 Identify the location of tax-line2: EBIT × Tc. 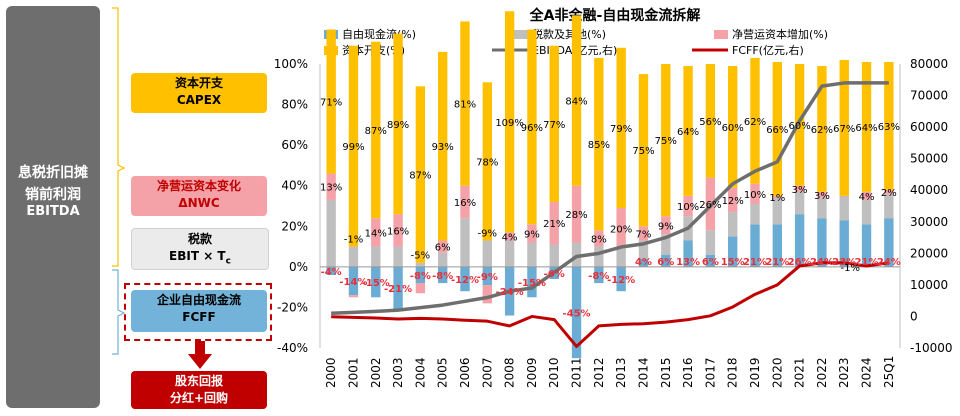
(200, 257).